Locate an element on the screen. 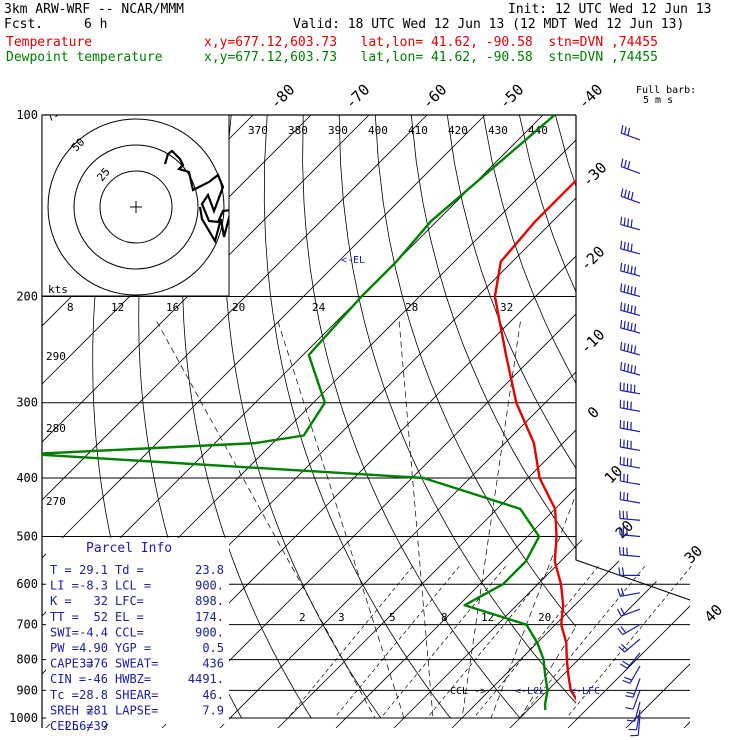 The height and width of the screenshot is (740, 740). parcel-key: HWBZ= is located at coordinates (133, 679).